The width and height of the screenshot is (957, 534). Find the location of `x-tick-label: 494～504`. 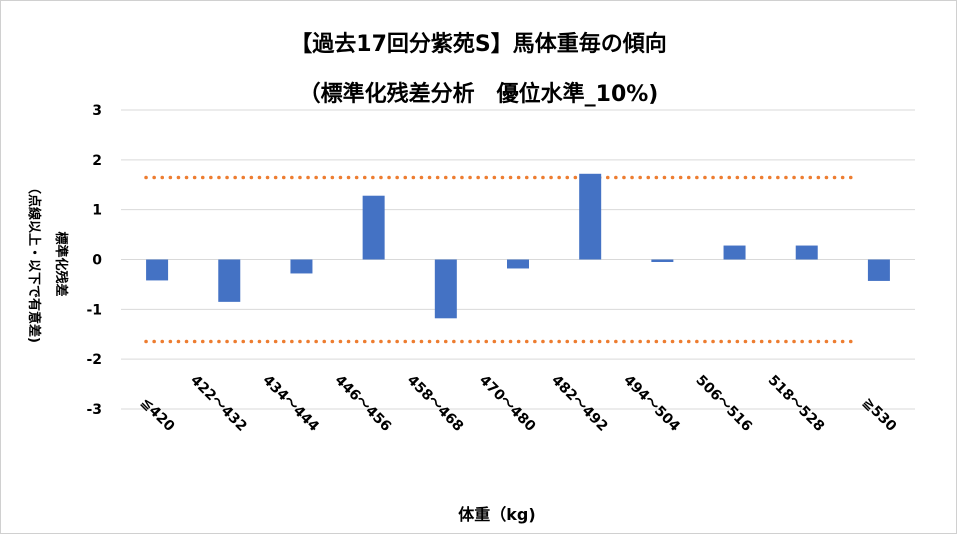

x-tick-label: 494～504 is located at coordinates (651, 403).